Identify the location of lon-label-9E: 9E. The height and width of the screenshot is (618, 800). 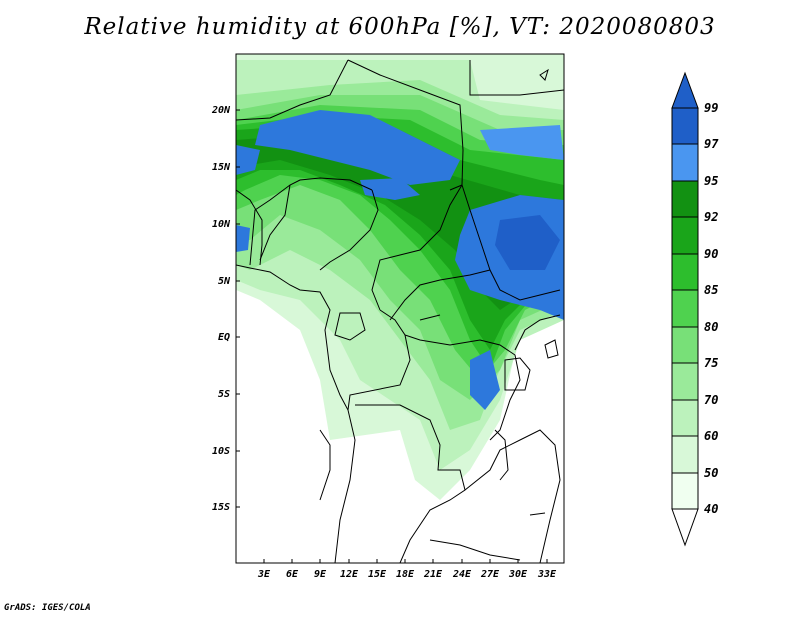
(320, 574).